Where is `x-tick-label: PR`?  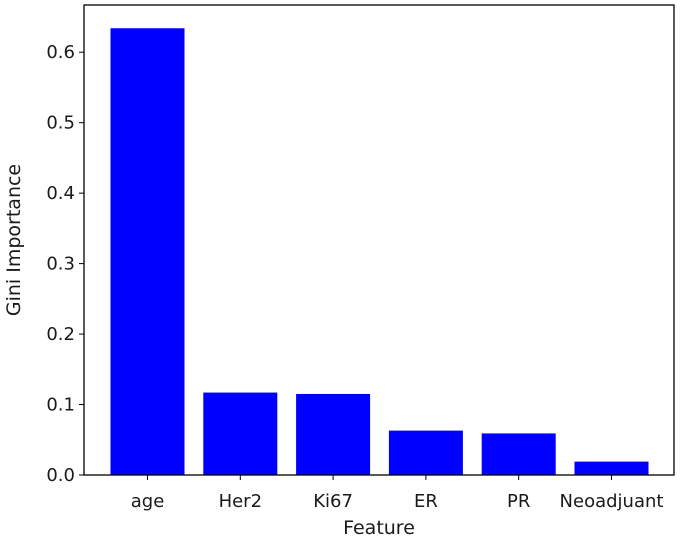 x-tick-label: PR is located at coordinates (518, 501).